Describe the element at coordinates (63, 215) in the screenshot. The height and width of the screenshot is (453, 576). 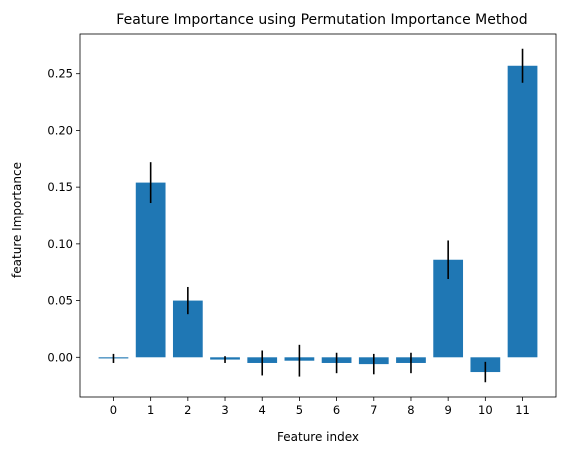
I see `y-axis: 0.00 0.05 0.10 0.15 0.20 0.25` at that location.